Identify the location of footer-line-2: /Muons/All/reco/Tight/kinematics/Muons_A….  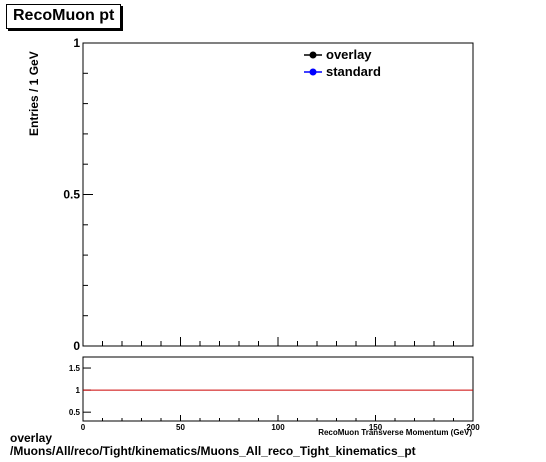
(213, 451).